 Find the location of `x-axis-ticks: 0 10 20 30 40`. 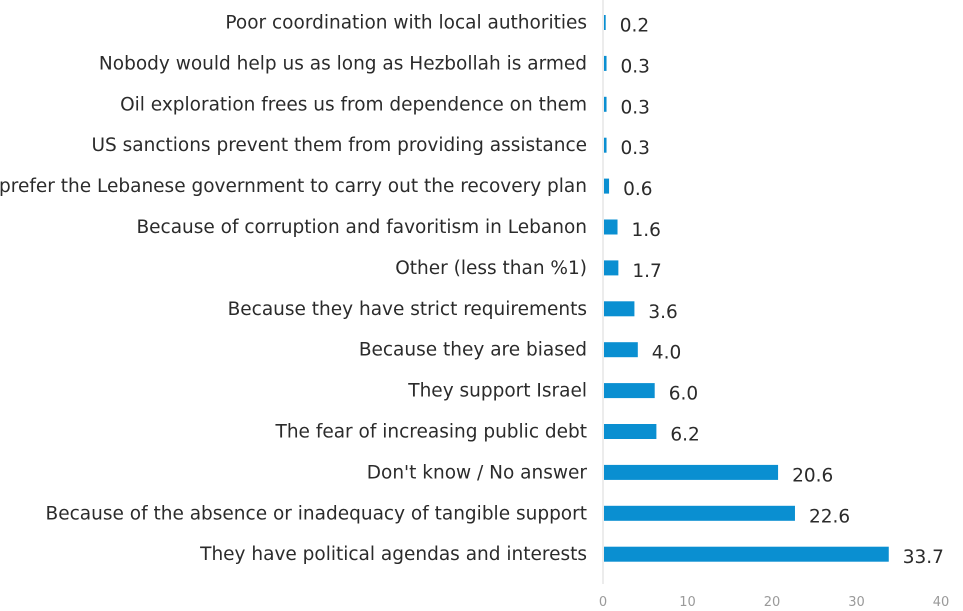

x-axis-ticks: 0 10 20 30 40 is located at coordinates (774, 602).